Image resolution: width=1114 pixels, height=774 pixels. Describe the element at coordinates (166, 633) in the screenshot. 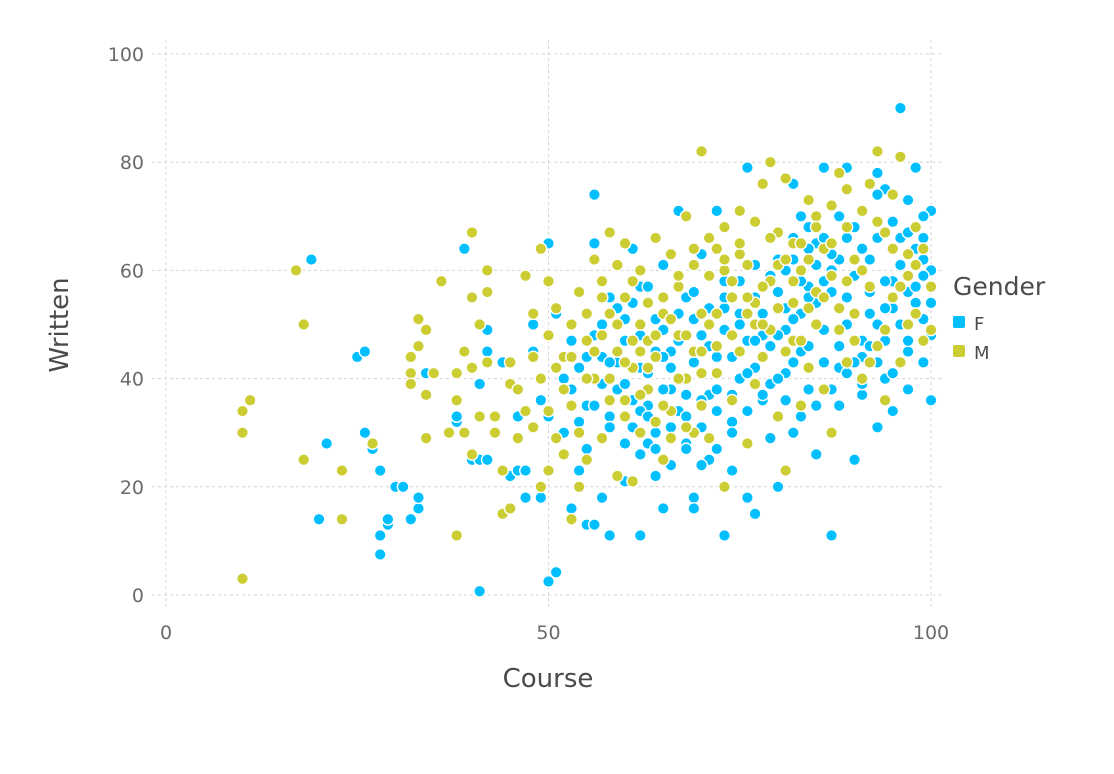

I see `x-tick-label: 0` at that location.